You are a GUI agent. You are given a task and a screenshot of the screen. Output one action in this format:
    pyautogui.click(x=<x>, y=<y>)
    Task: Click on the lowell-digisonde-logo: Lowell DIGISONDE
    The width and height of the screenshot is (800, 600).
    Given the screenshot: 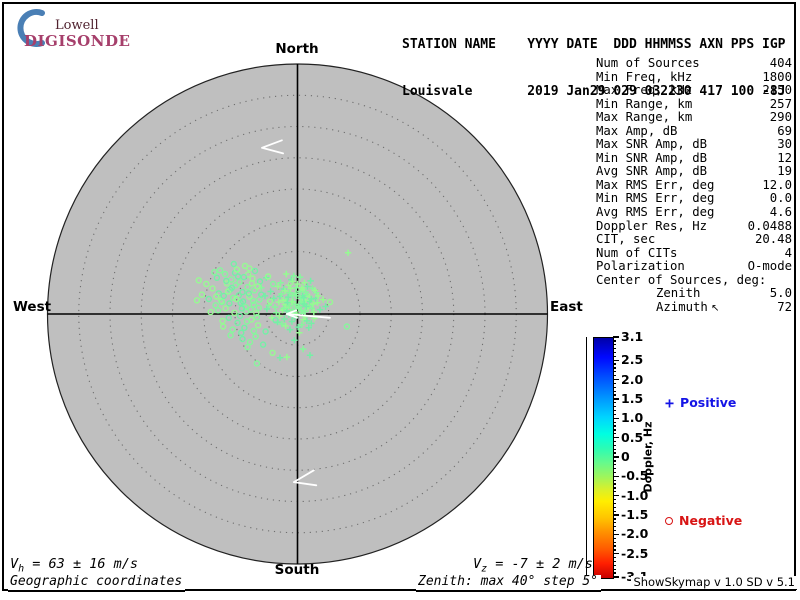 What is the action you would take?
    pyautogui.click(x=69, y=27)
    